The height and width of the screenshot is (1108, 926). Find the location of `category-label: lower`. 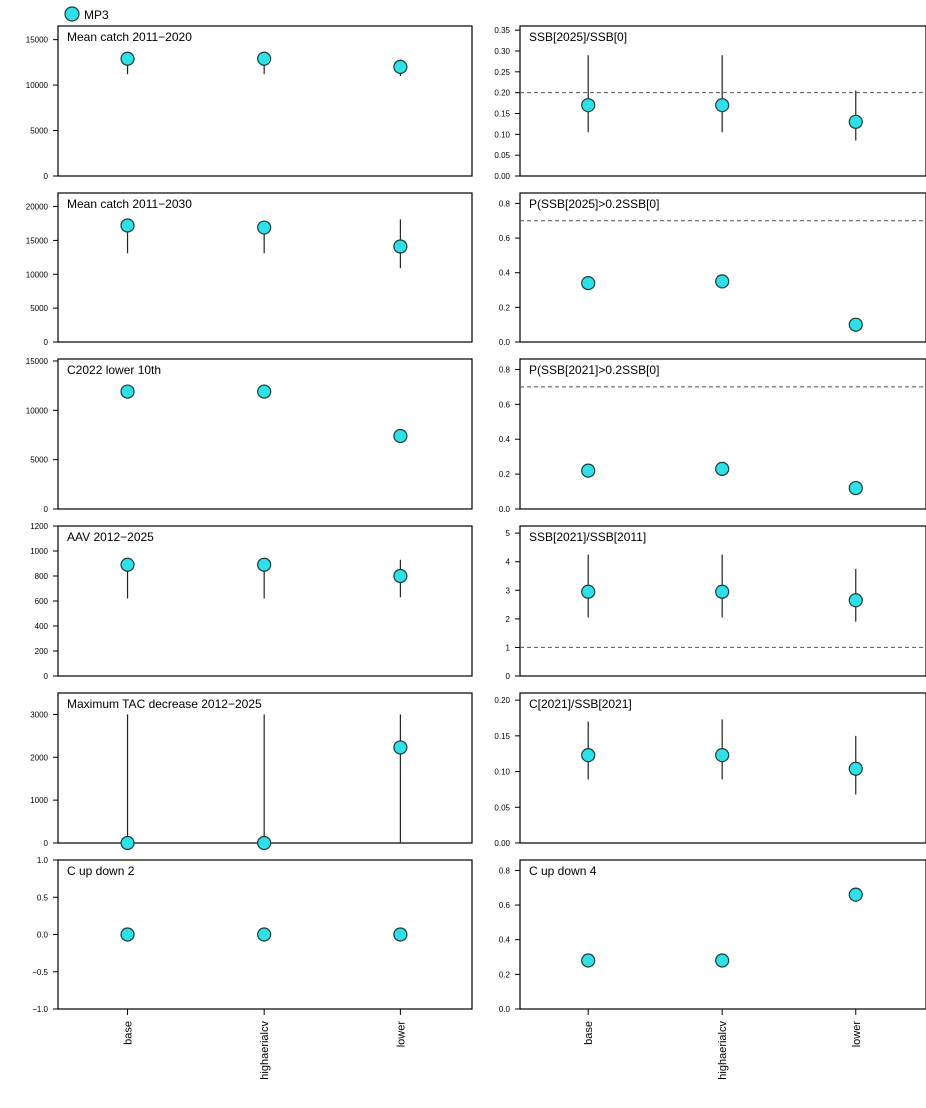

category-label: lower is located at coordinates (857, 1034).